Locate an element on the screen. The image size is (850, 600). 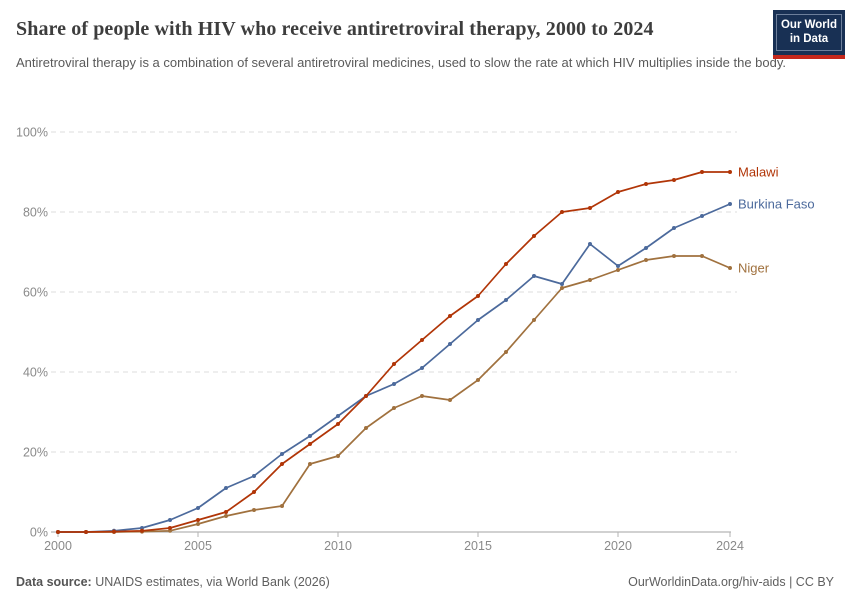
series-label-burkina-faso: Burkina Faso is located at coordinates (776, 204).